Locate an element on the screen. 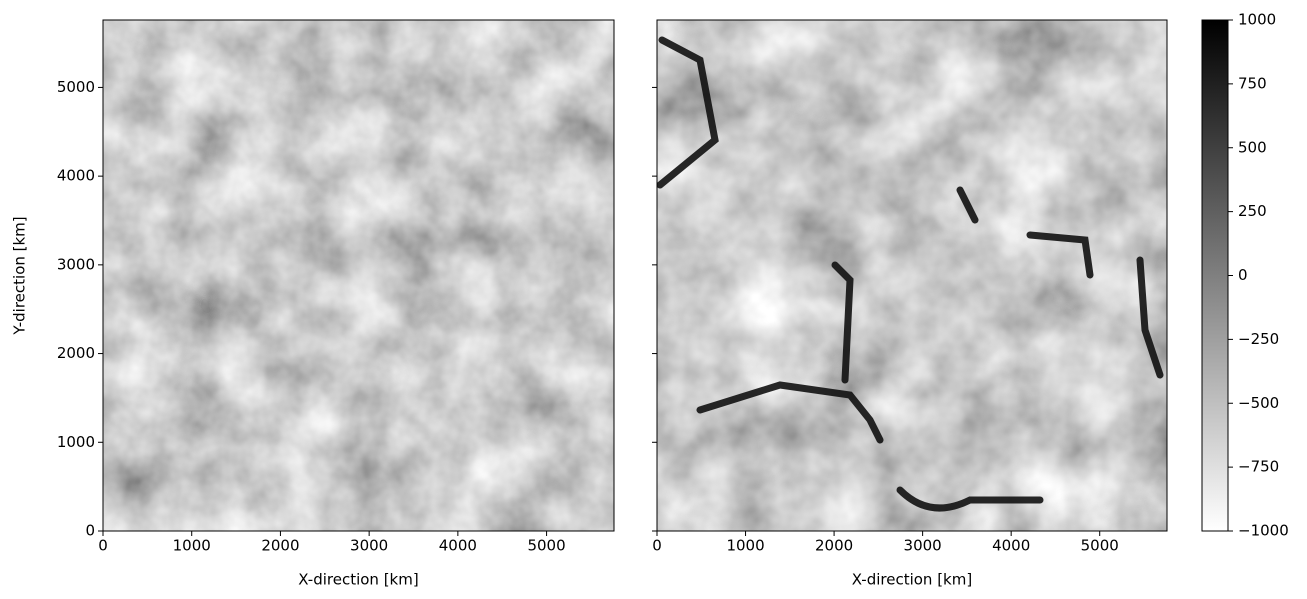 The height and width of the screenshot is (599, 1307). colorbar-tick-label: 750 is located at coordinates (1252, 83).